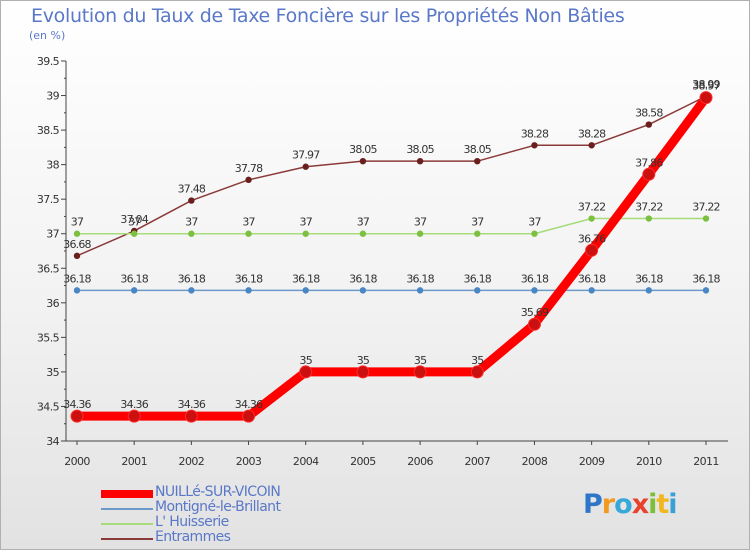  What do you see at coordinates (706, 461) in the screenshot?
I see `x-tick-label: 2011` at bounding box center [706, 461].